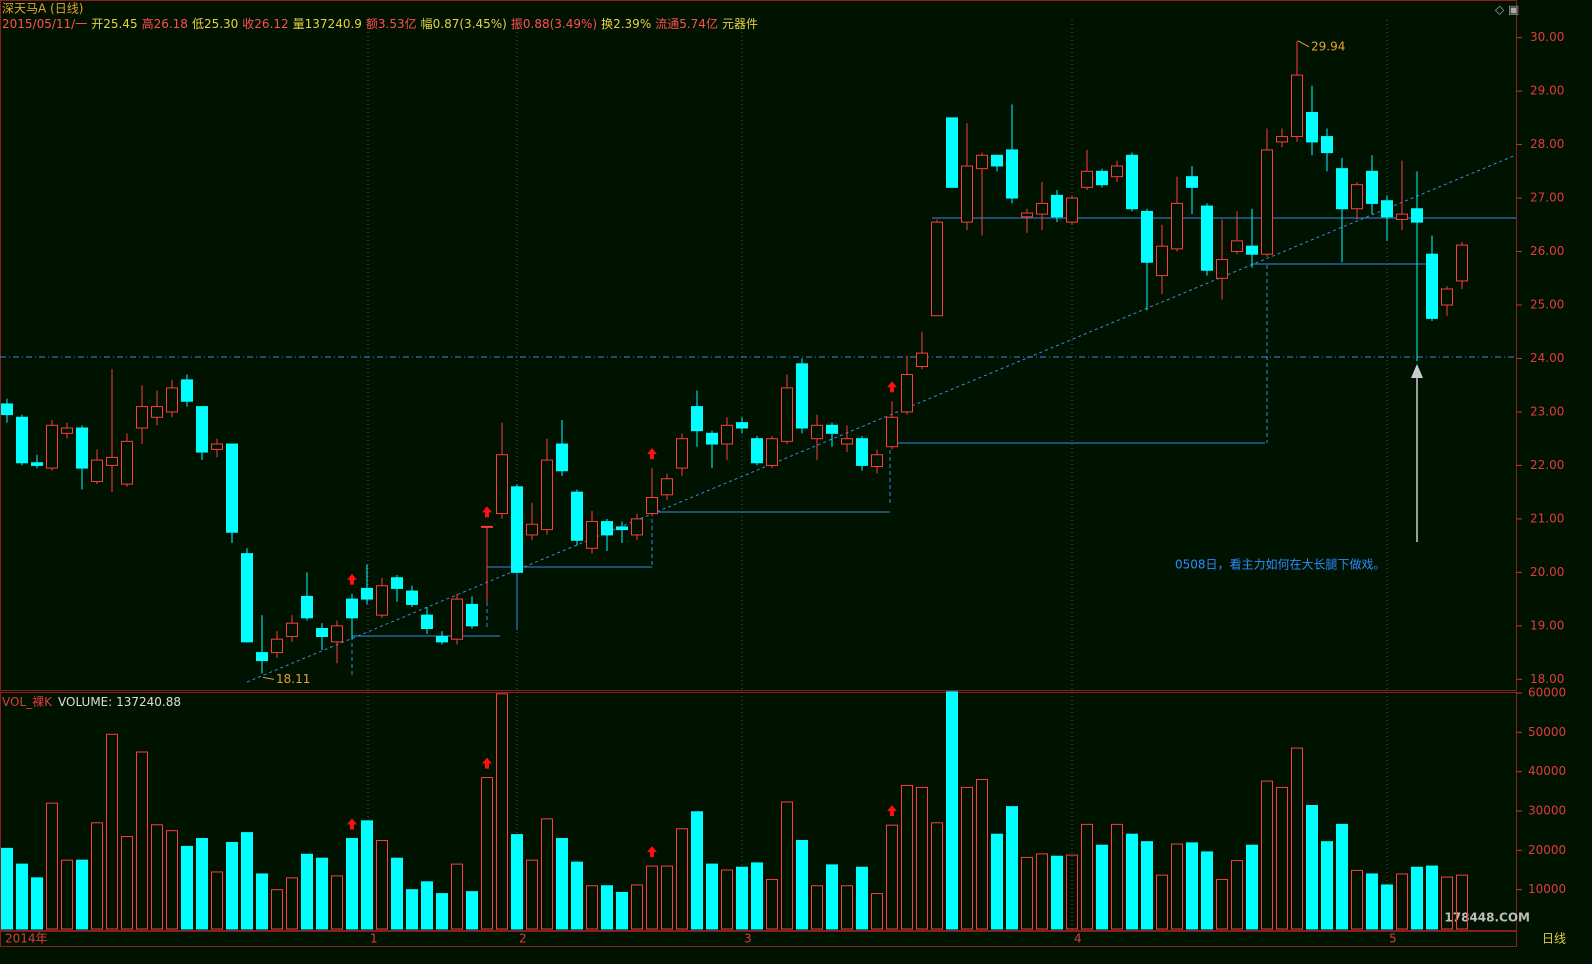 Image resolution: width=1592 pixels, height=964 pixels. I want to click on info-item: 幅0.87(3.45%), so click(464, 23).